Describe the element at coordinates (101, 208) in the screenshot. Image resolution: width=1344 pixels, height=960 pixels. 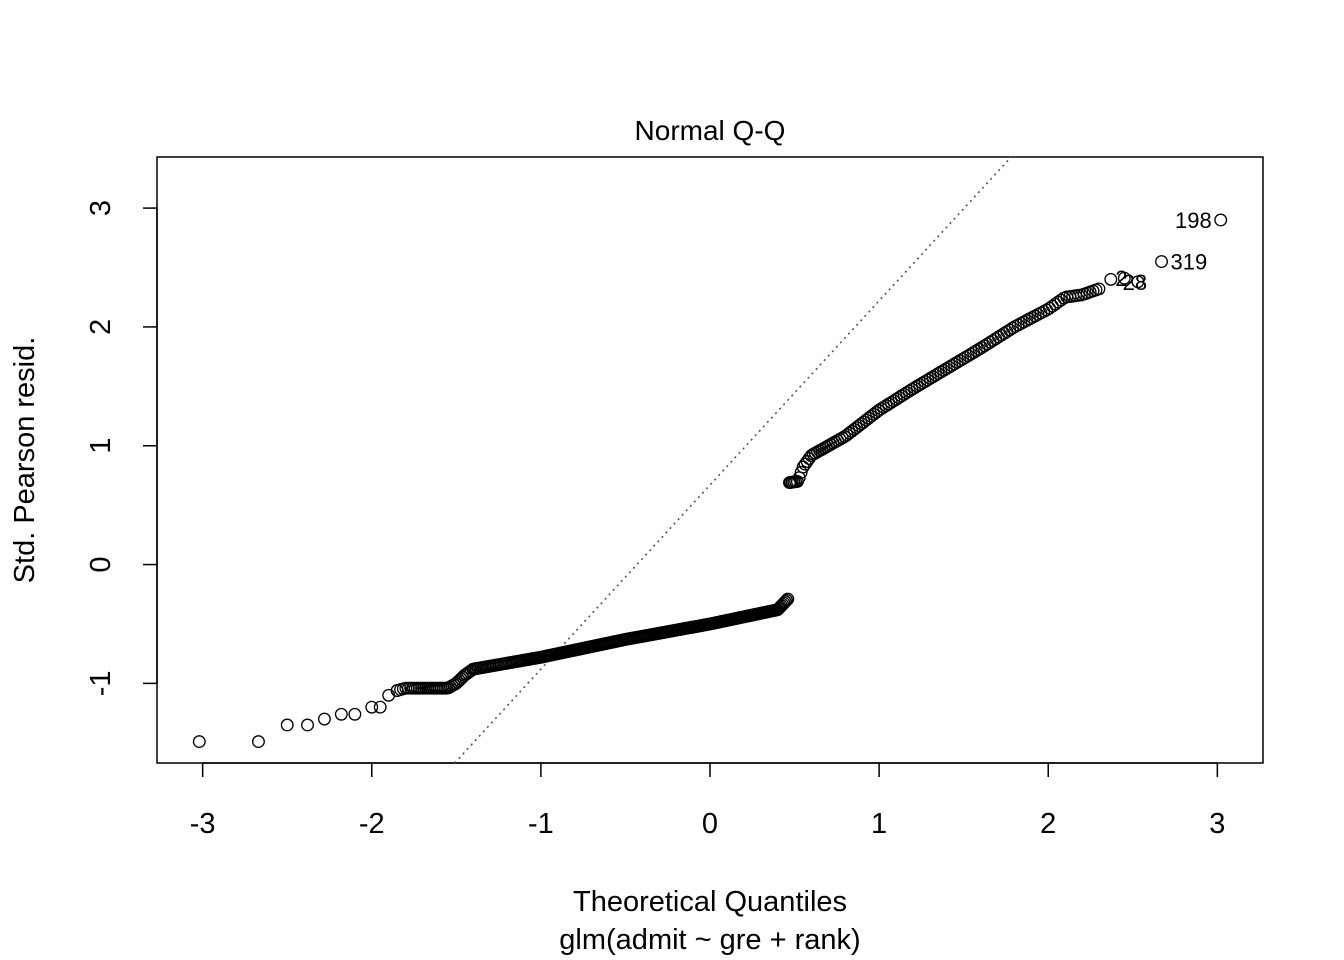
I see `y-tick-label: 3` at that location.